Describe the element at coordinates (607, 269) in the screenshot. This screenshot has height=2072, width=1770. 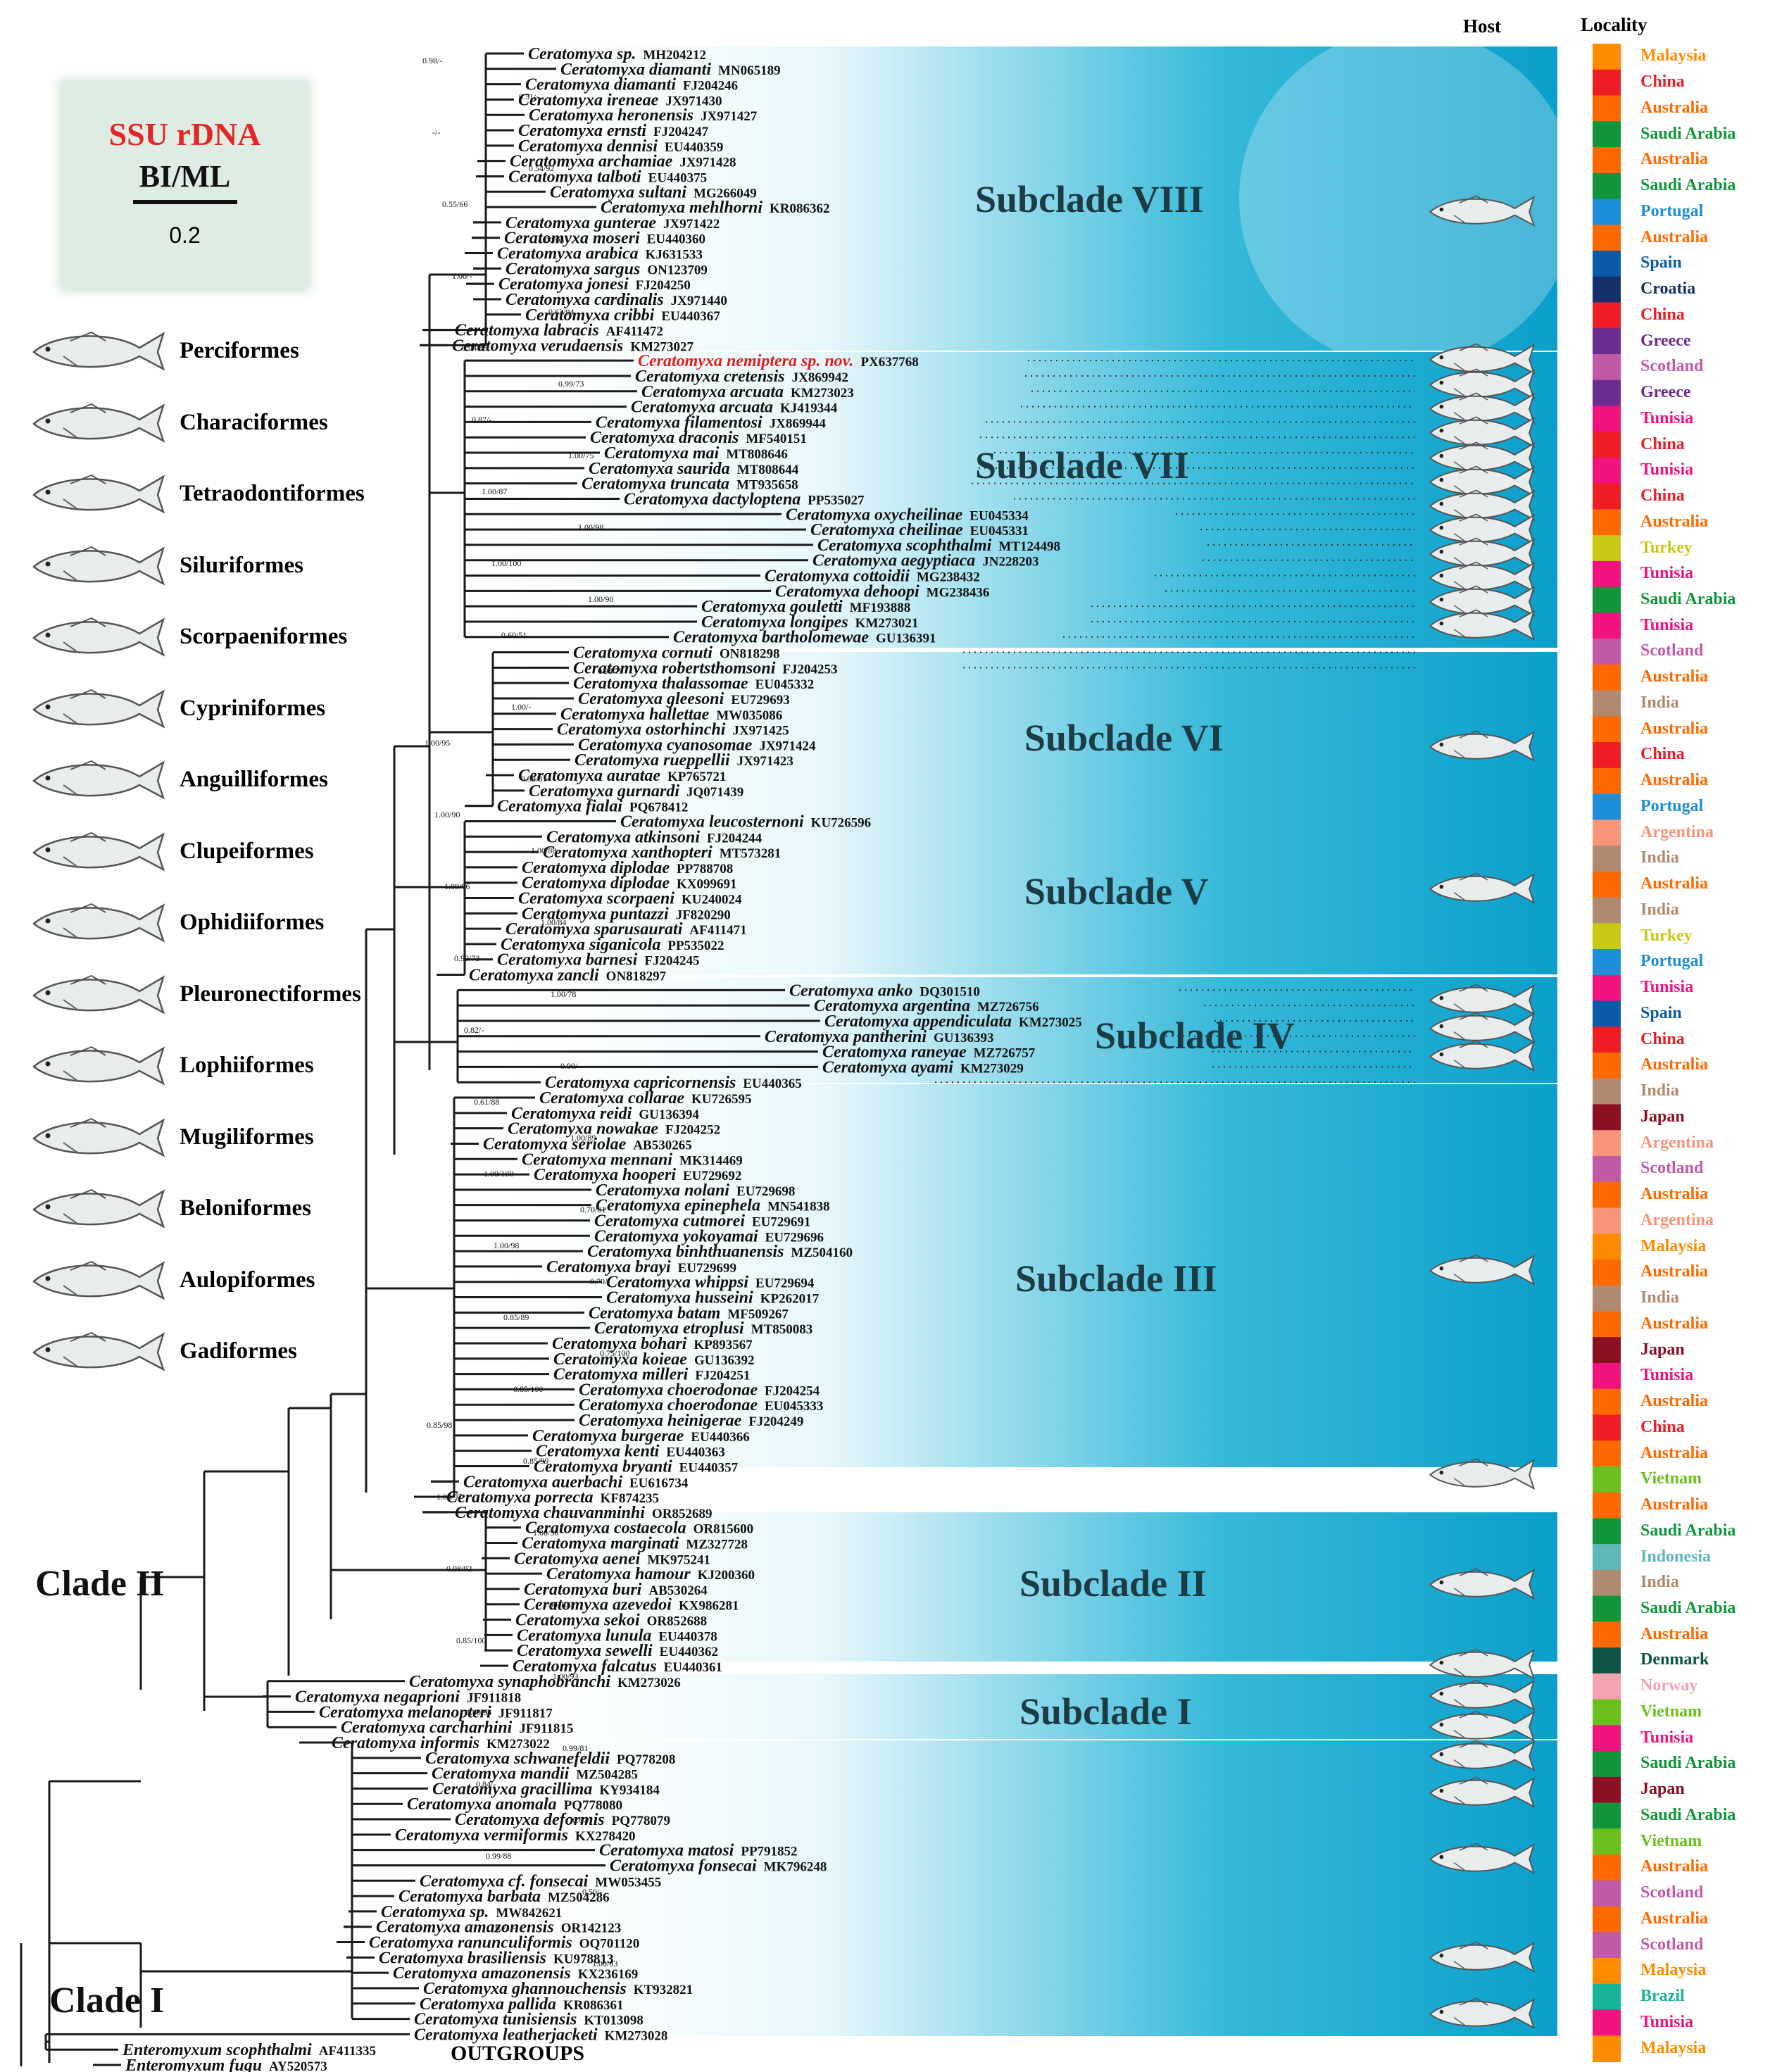
I see `taxon-label: Ceratomyxa sargus ON123709` at that location.